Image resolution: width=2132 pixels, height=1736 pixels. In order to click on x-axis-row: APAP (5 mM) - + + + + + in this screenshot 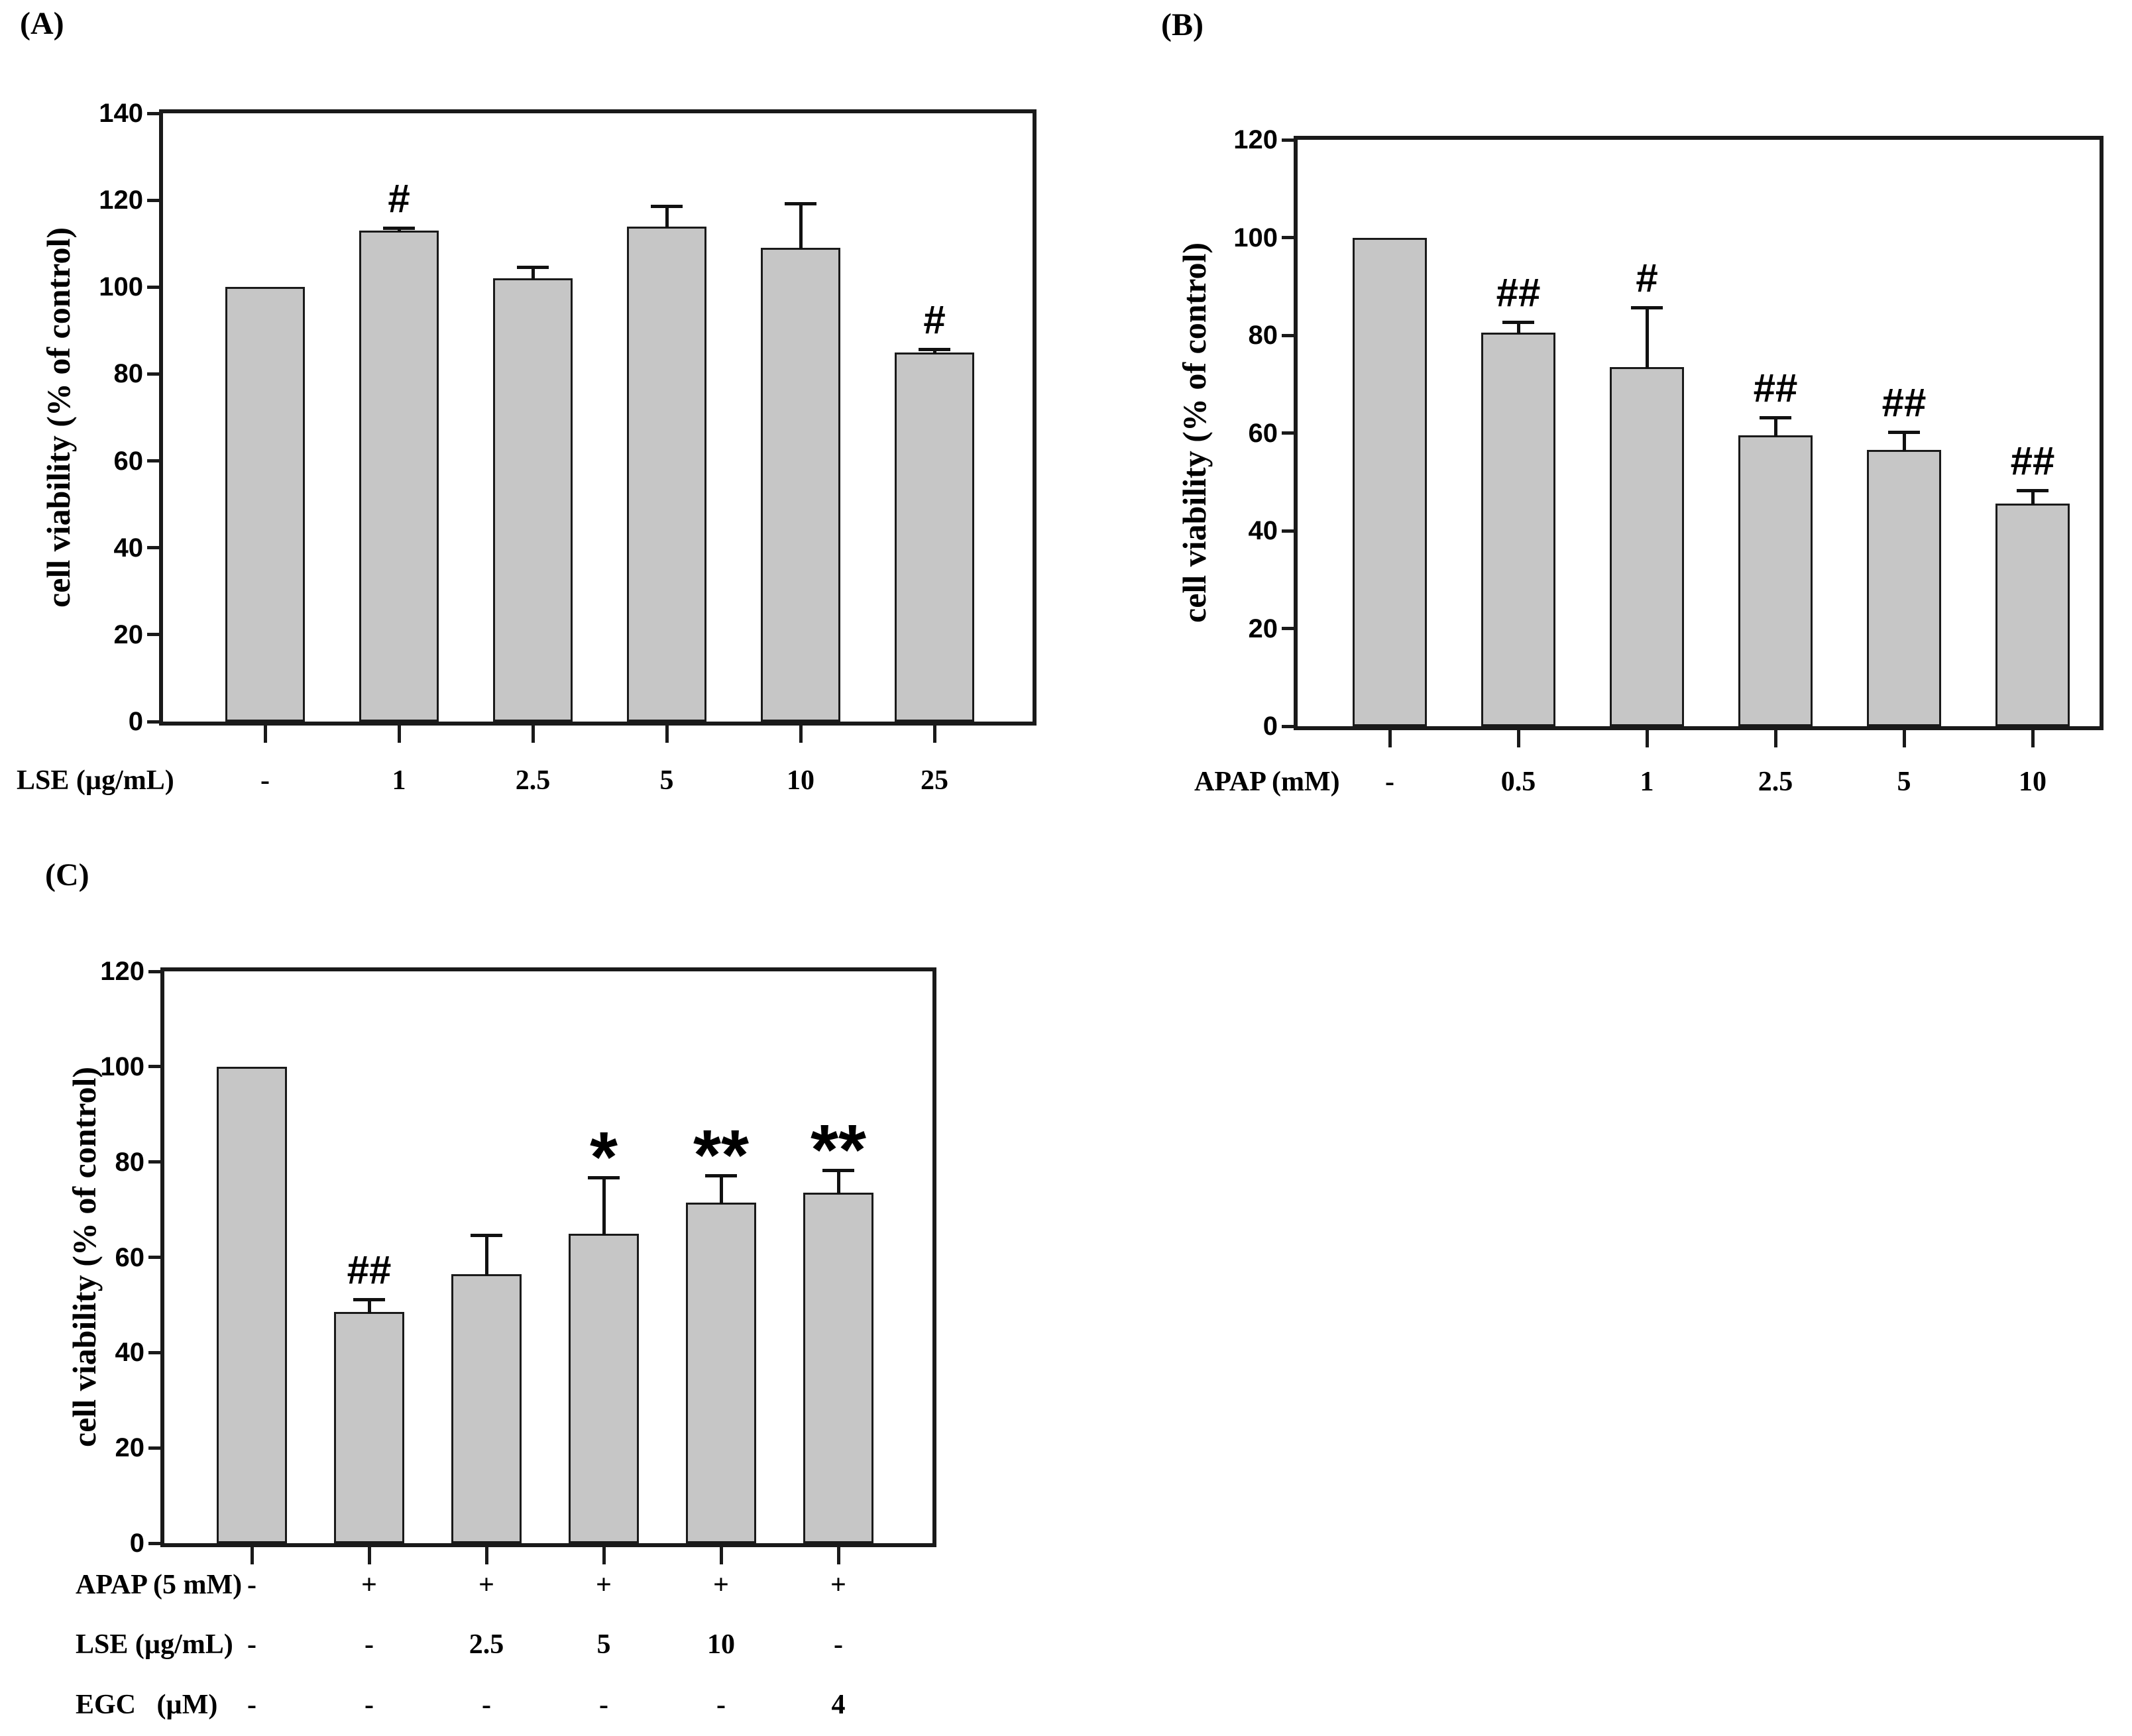, I will do `click(1066, 1585)`.